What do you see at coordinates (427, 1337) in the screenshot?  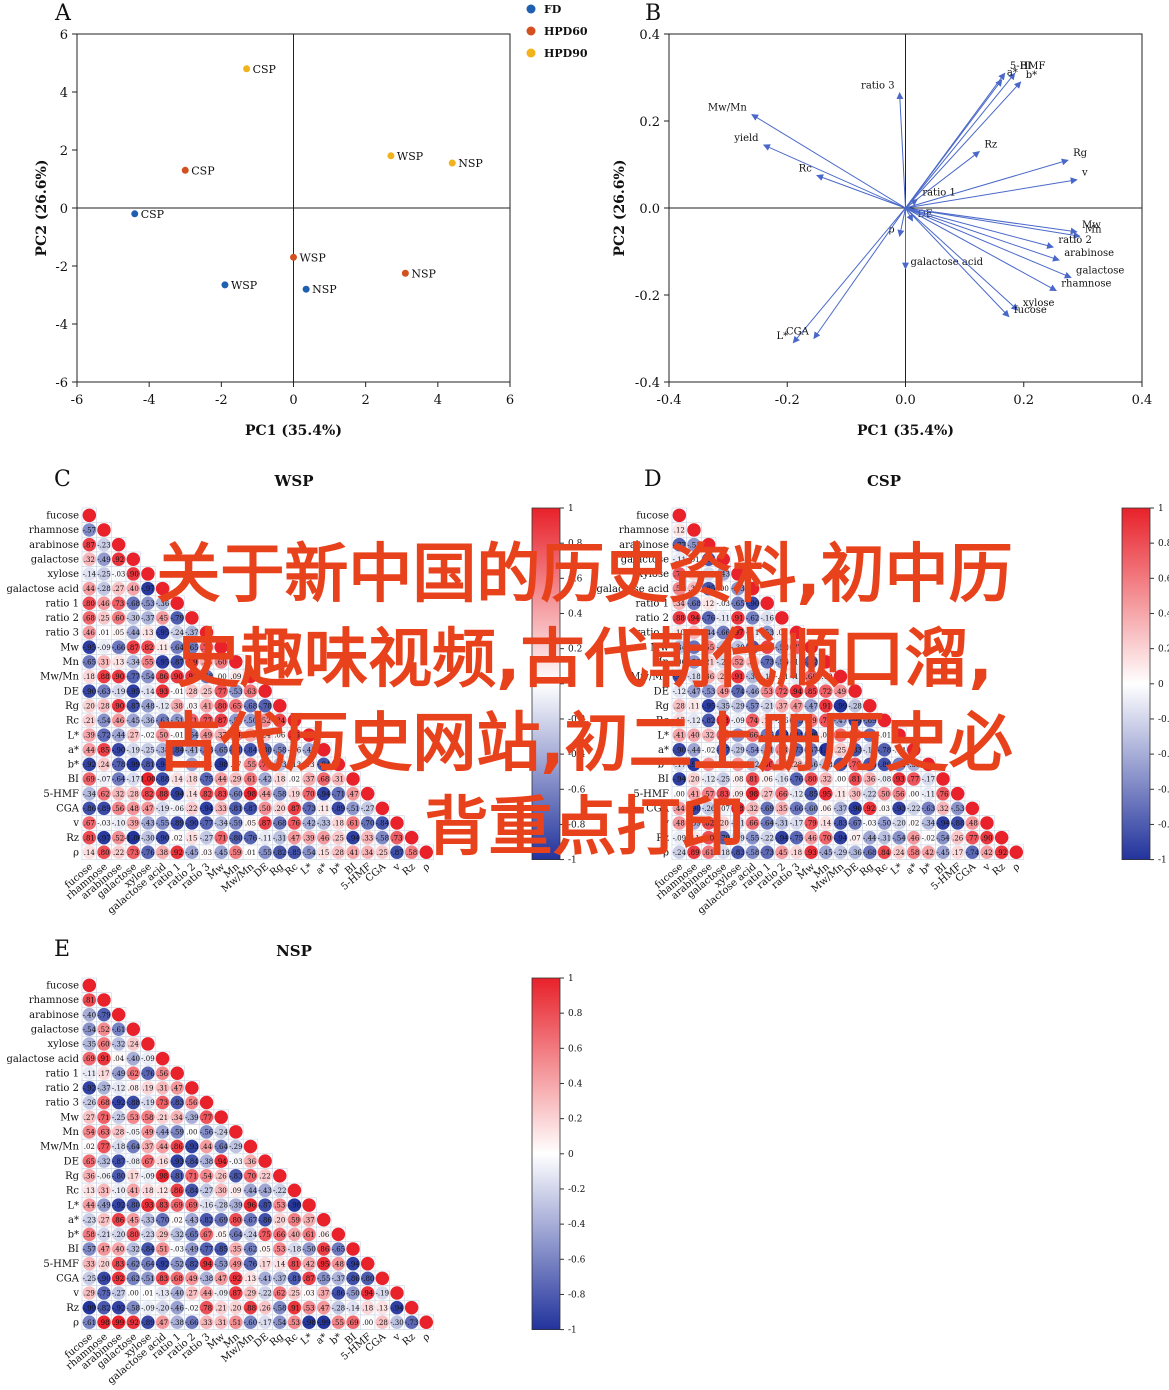 I see `column-label: ρ` at bounding box center [427, 1337].